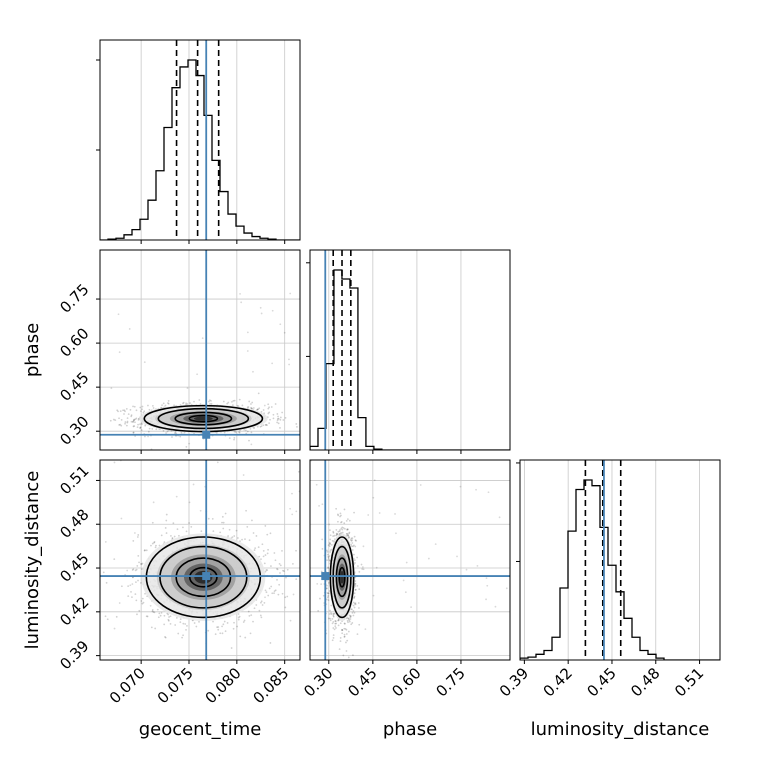 The height and width of the screenshot is (760, 760). I want to click on x-tick-label: 0.45, so click(362, 682).